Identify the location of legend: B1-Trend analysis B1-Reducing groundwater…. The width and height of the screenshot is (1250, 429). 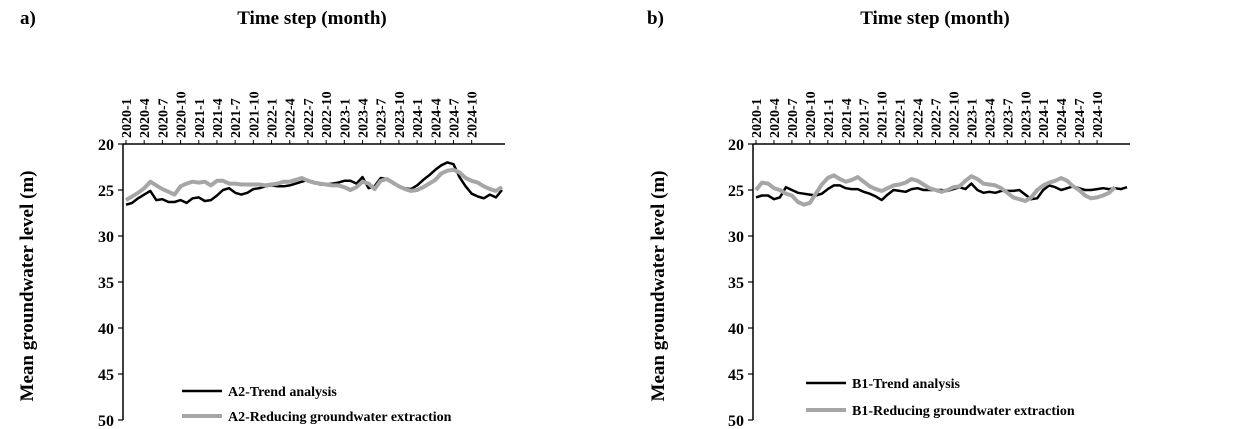
(940, 398).